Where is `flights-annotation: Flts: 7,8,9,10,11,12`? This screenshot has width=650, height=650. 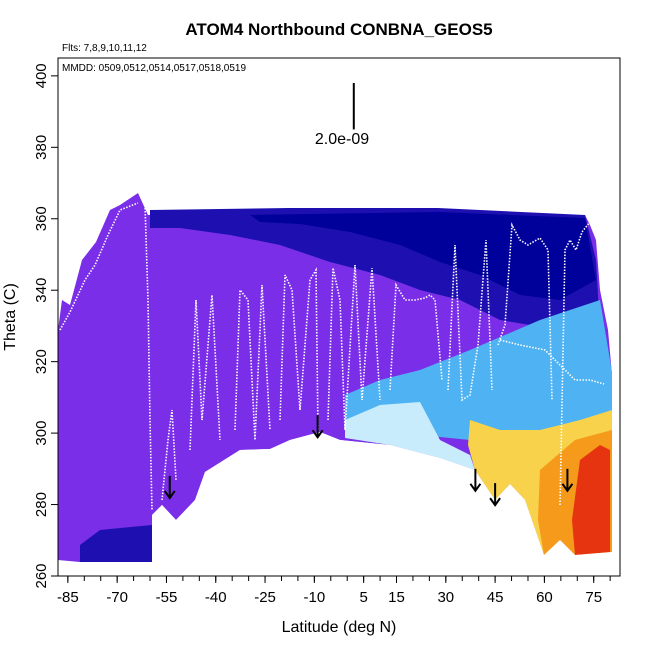
flights-annotation: Flts: 7,8,9,10,11,12 is located at coordinates (104, 48).